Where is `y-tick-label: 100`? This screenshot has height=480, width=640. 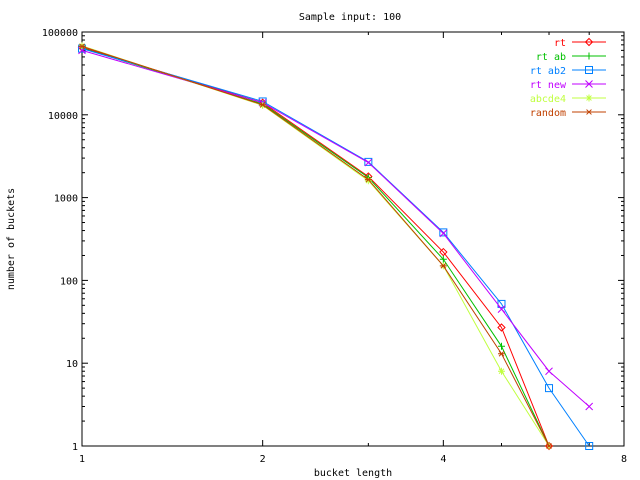
y-tick-label: 100 is located at coordinates (69, 281).